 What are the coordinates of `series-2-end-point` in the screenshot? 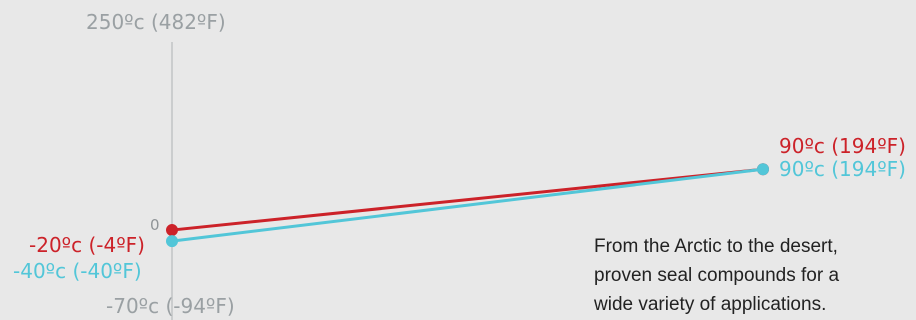 It's located at (763, 169).